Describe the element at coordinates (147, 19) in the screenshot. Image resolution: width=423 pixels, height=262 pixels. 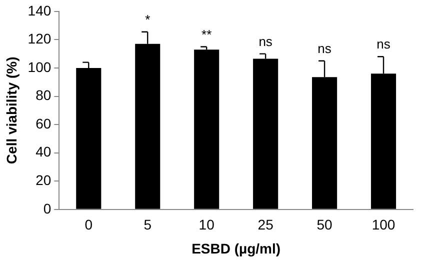
I see `annotation: *` at that location.